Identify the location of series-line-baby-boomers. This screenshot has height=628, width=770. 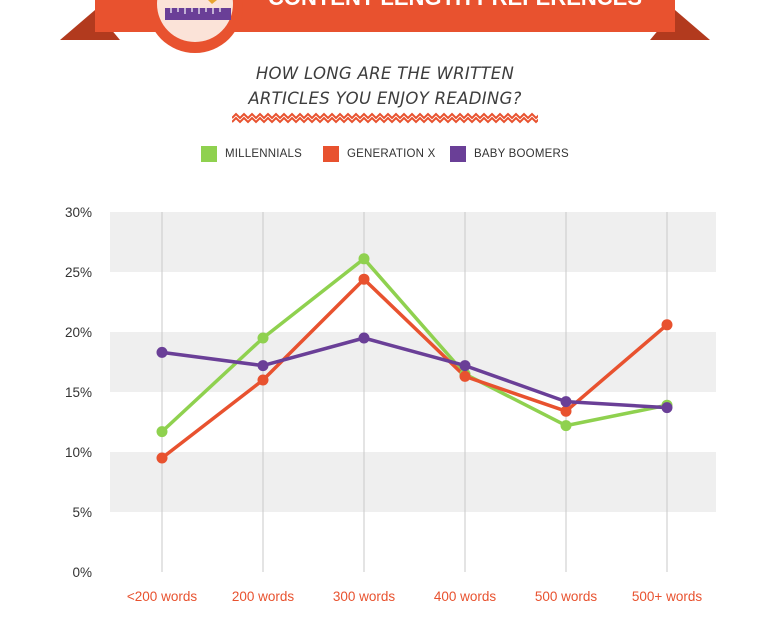
(414, 373).